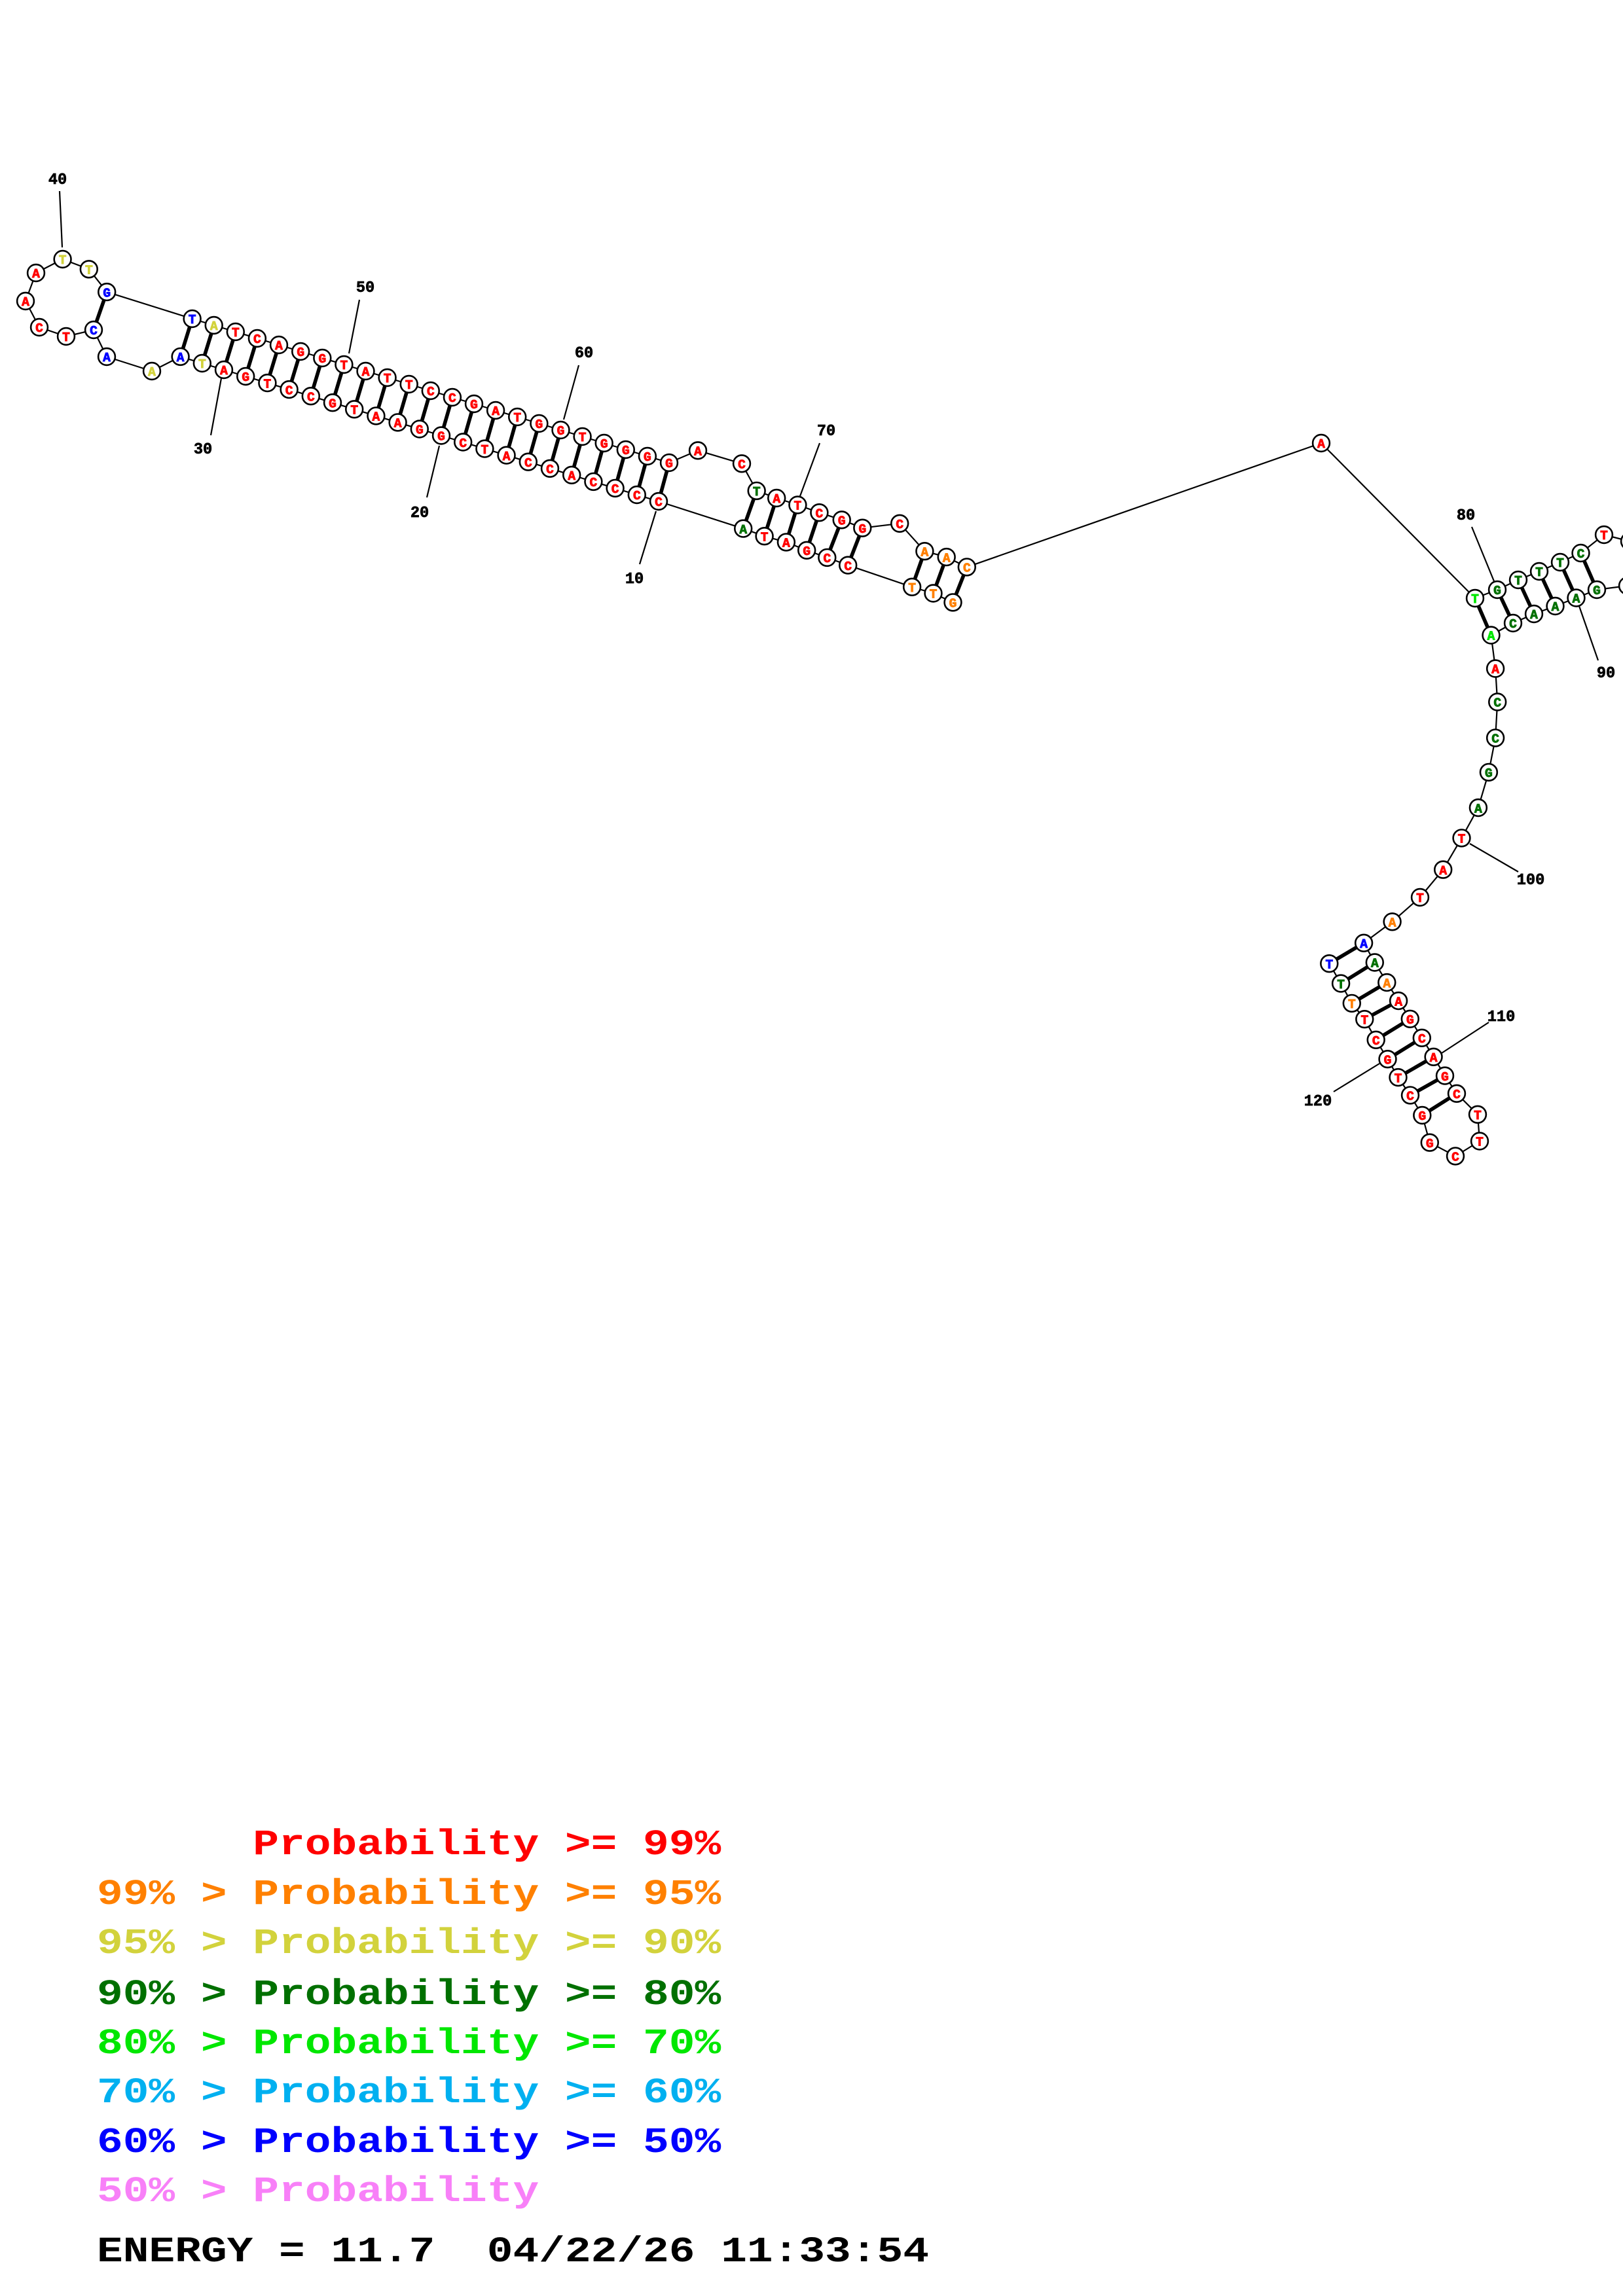 The image size is (1623, 2296). Describe the element at coordinates (409, 1845) in the screenshot. I see `svg-text: Probability >= 99%` at that location.